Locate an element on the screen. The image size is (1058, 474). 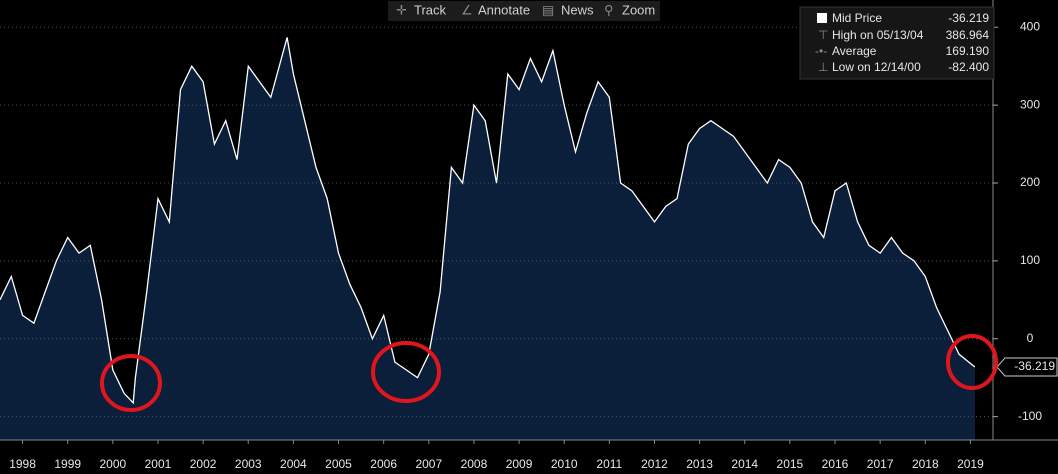
legend-value: -36.219 is located at coordinates (968, 18).